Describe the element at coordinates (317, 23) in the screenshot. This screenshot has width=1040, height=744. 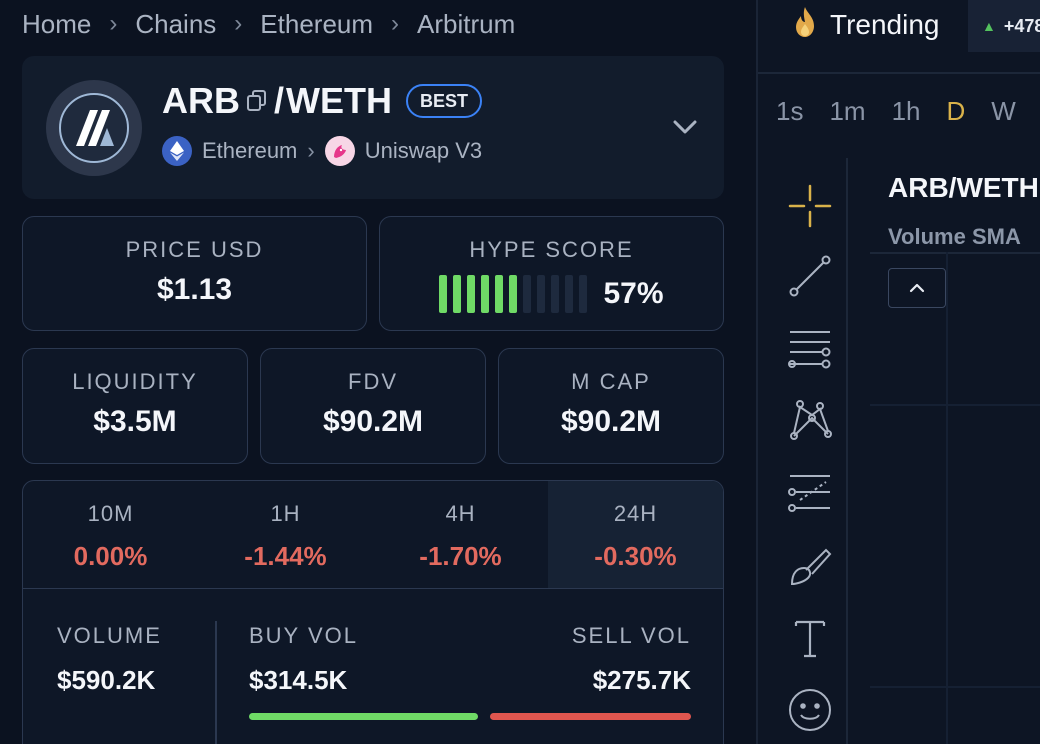
I see `breadcrumb-ethereum: Ethereum` at that location.